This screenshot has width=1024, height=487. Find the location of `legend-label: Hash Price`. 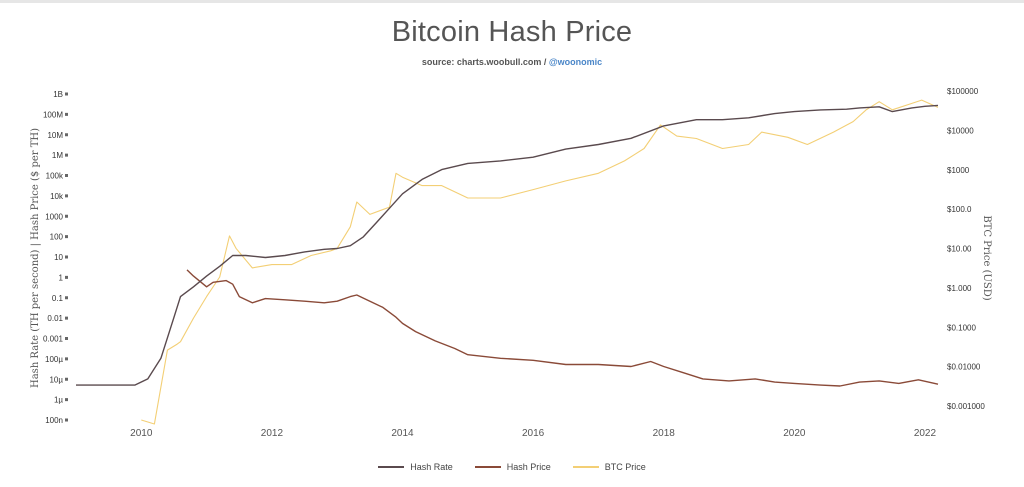

legend-label: Hash Price is located at coordinates (528, 467).